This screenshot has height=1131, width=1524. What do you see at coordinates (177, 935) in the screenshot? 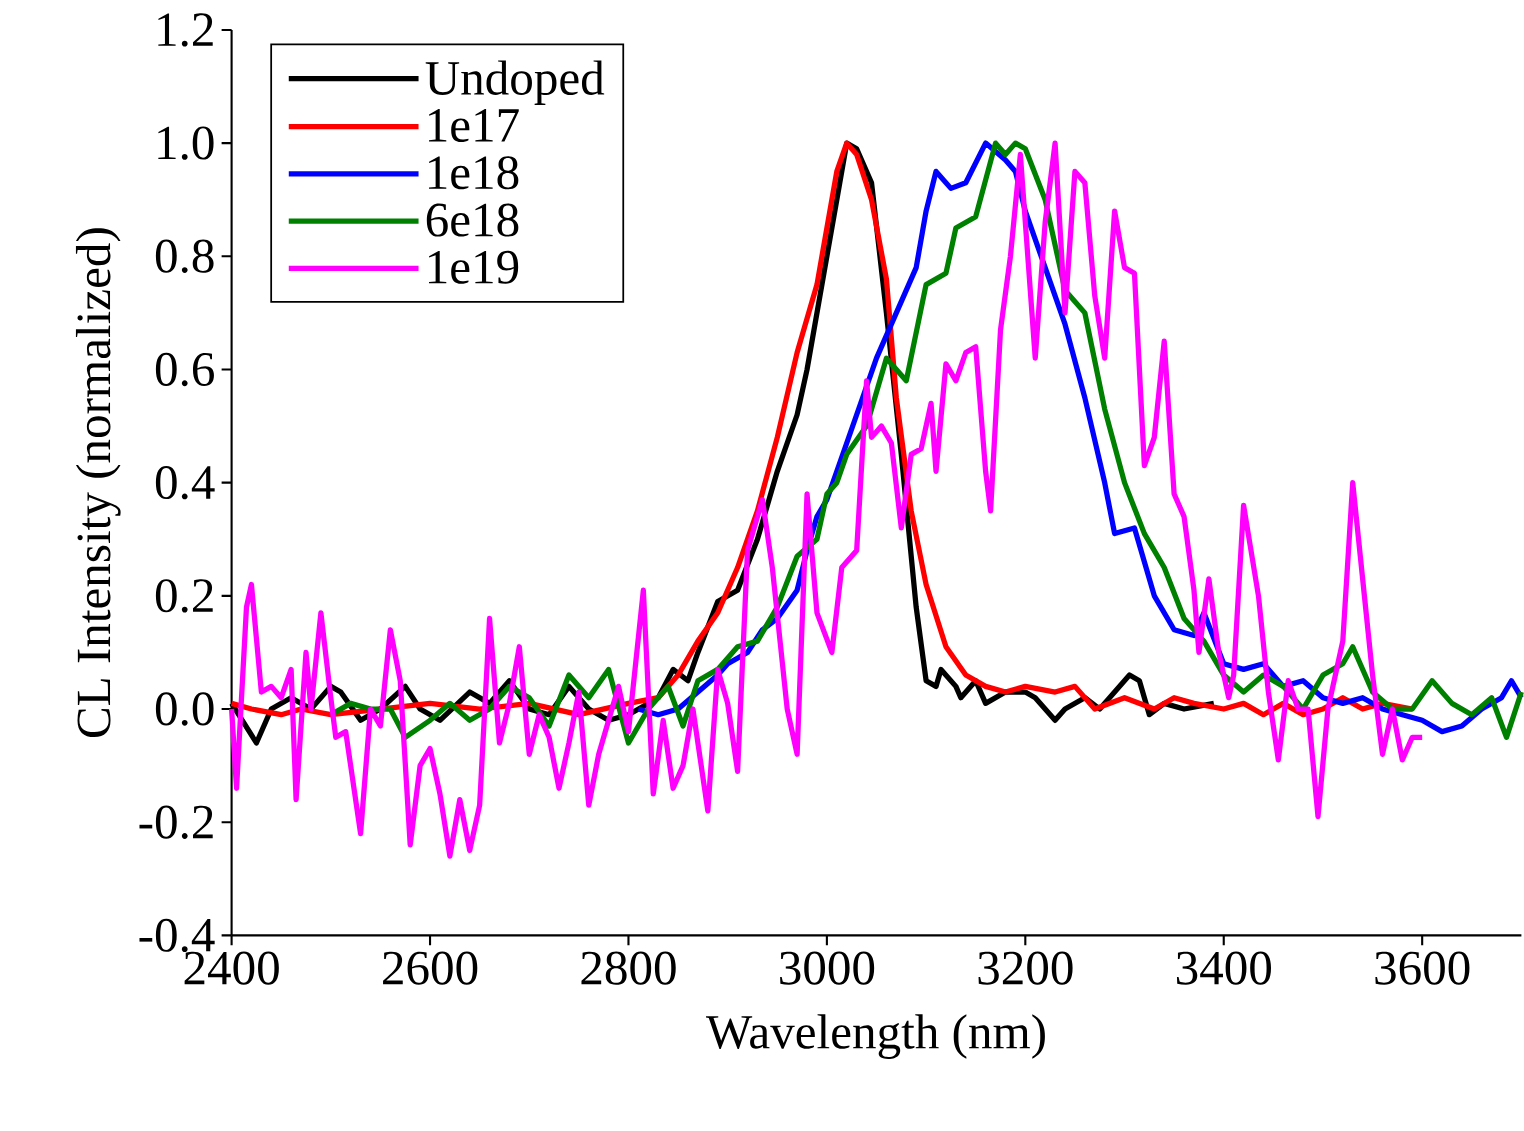
I see `y-tick-label: -0.4` at bounding box center [177, 935].